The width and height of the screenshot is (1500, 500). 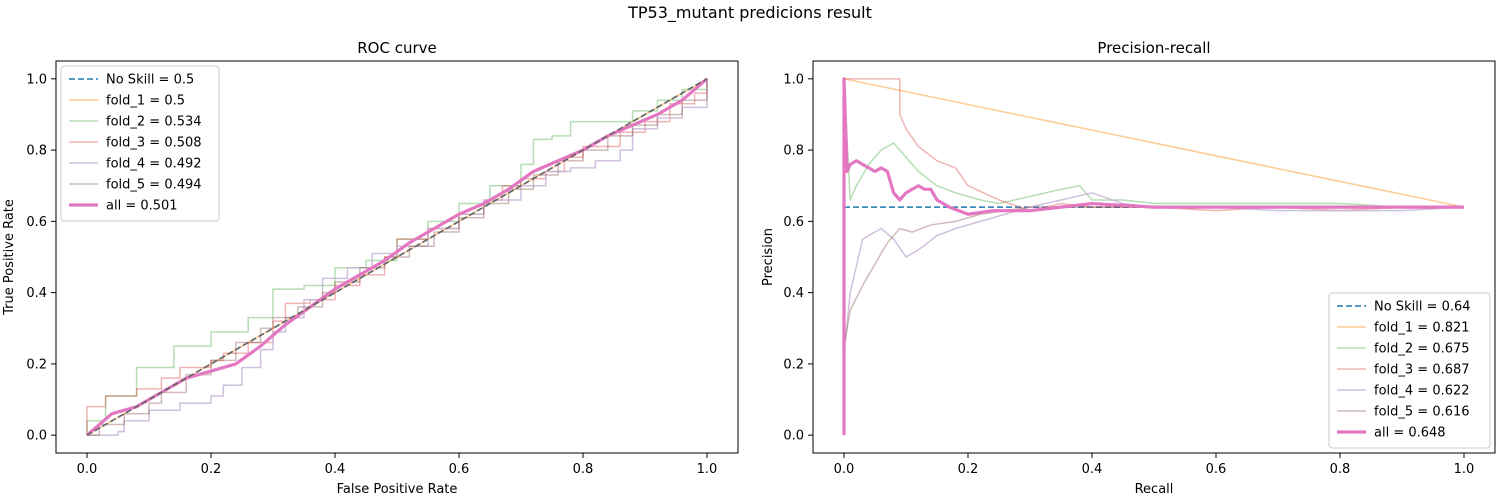 What do you see at coordinates (36, 151) in the screenshot?
I see `roc-y-tick-label: 0.8` at bounding box center [36, 151].